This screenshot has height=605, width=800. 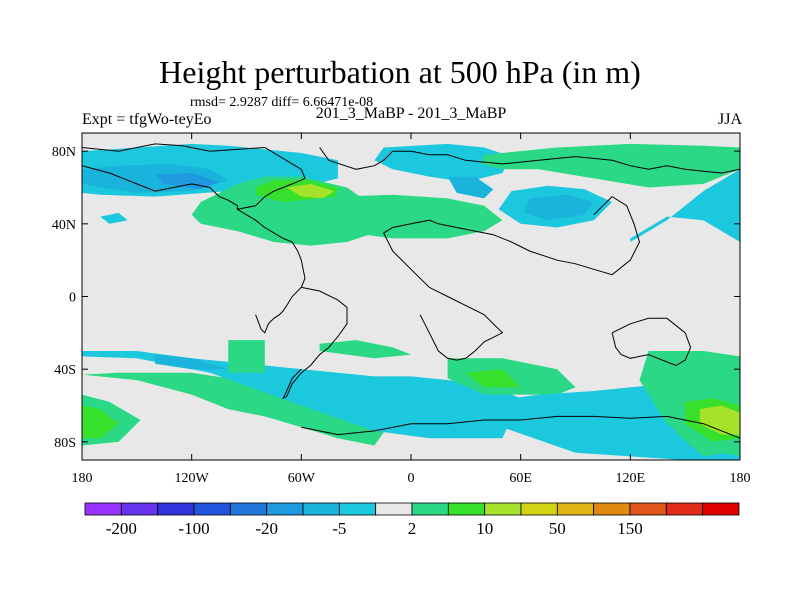 What do you see at coordinates (520, 478) in the screenshot?
I see `x-tick-label-4: 60E` at bounding box center [520, 478].